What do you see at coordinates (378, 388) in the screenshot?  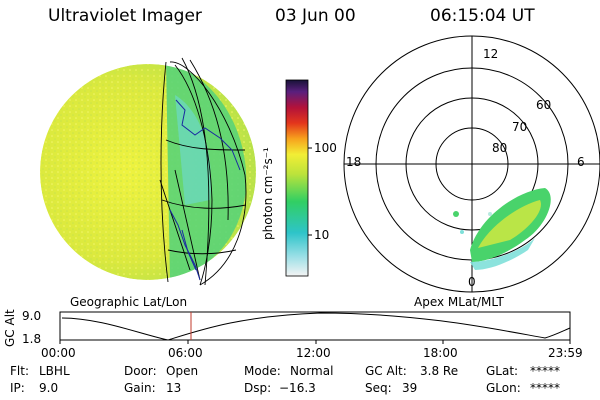 I see `seq-label: Seq:` at bounding box center [378, 388].